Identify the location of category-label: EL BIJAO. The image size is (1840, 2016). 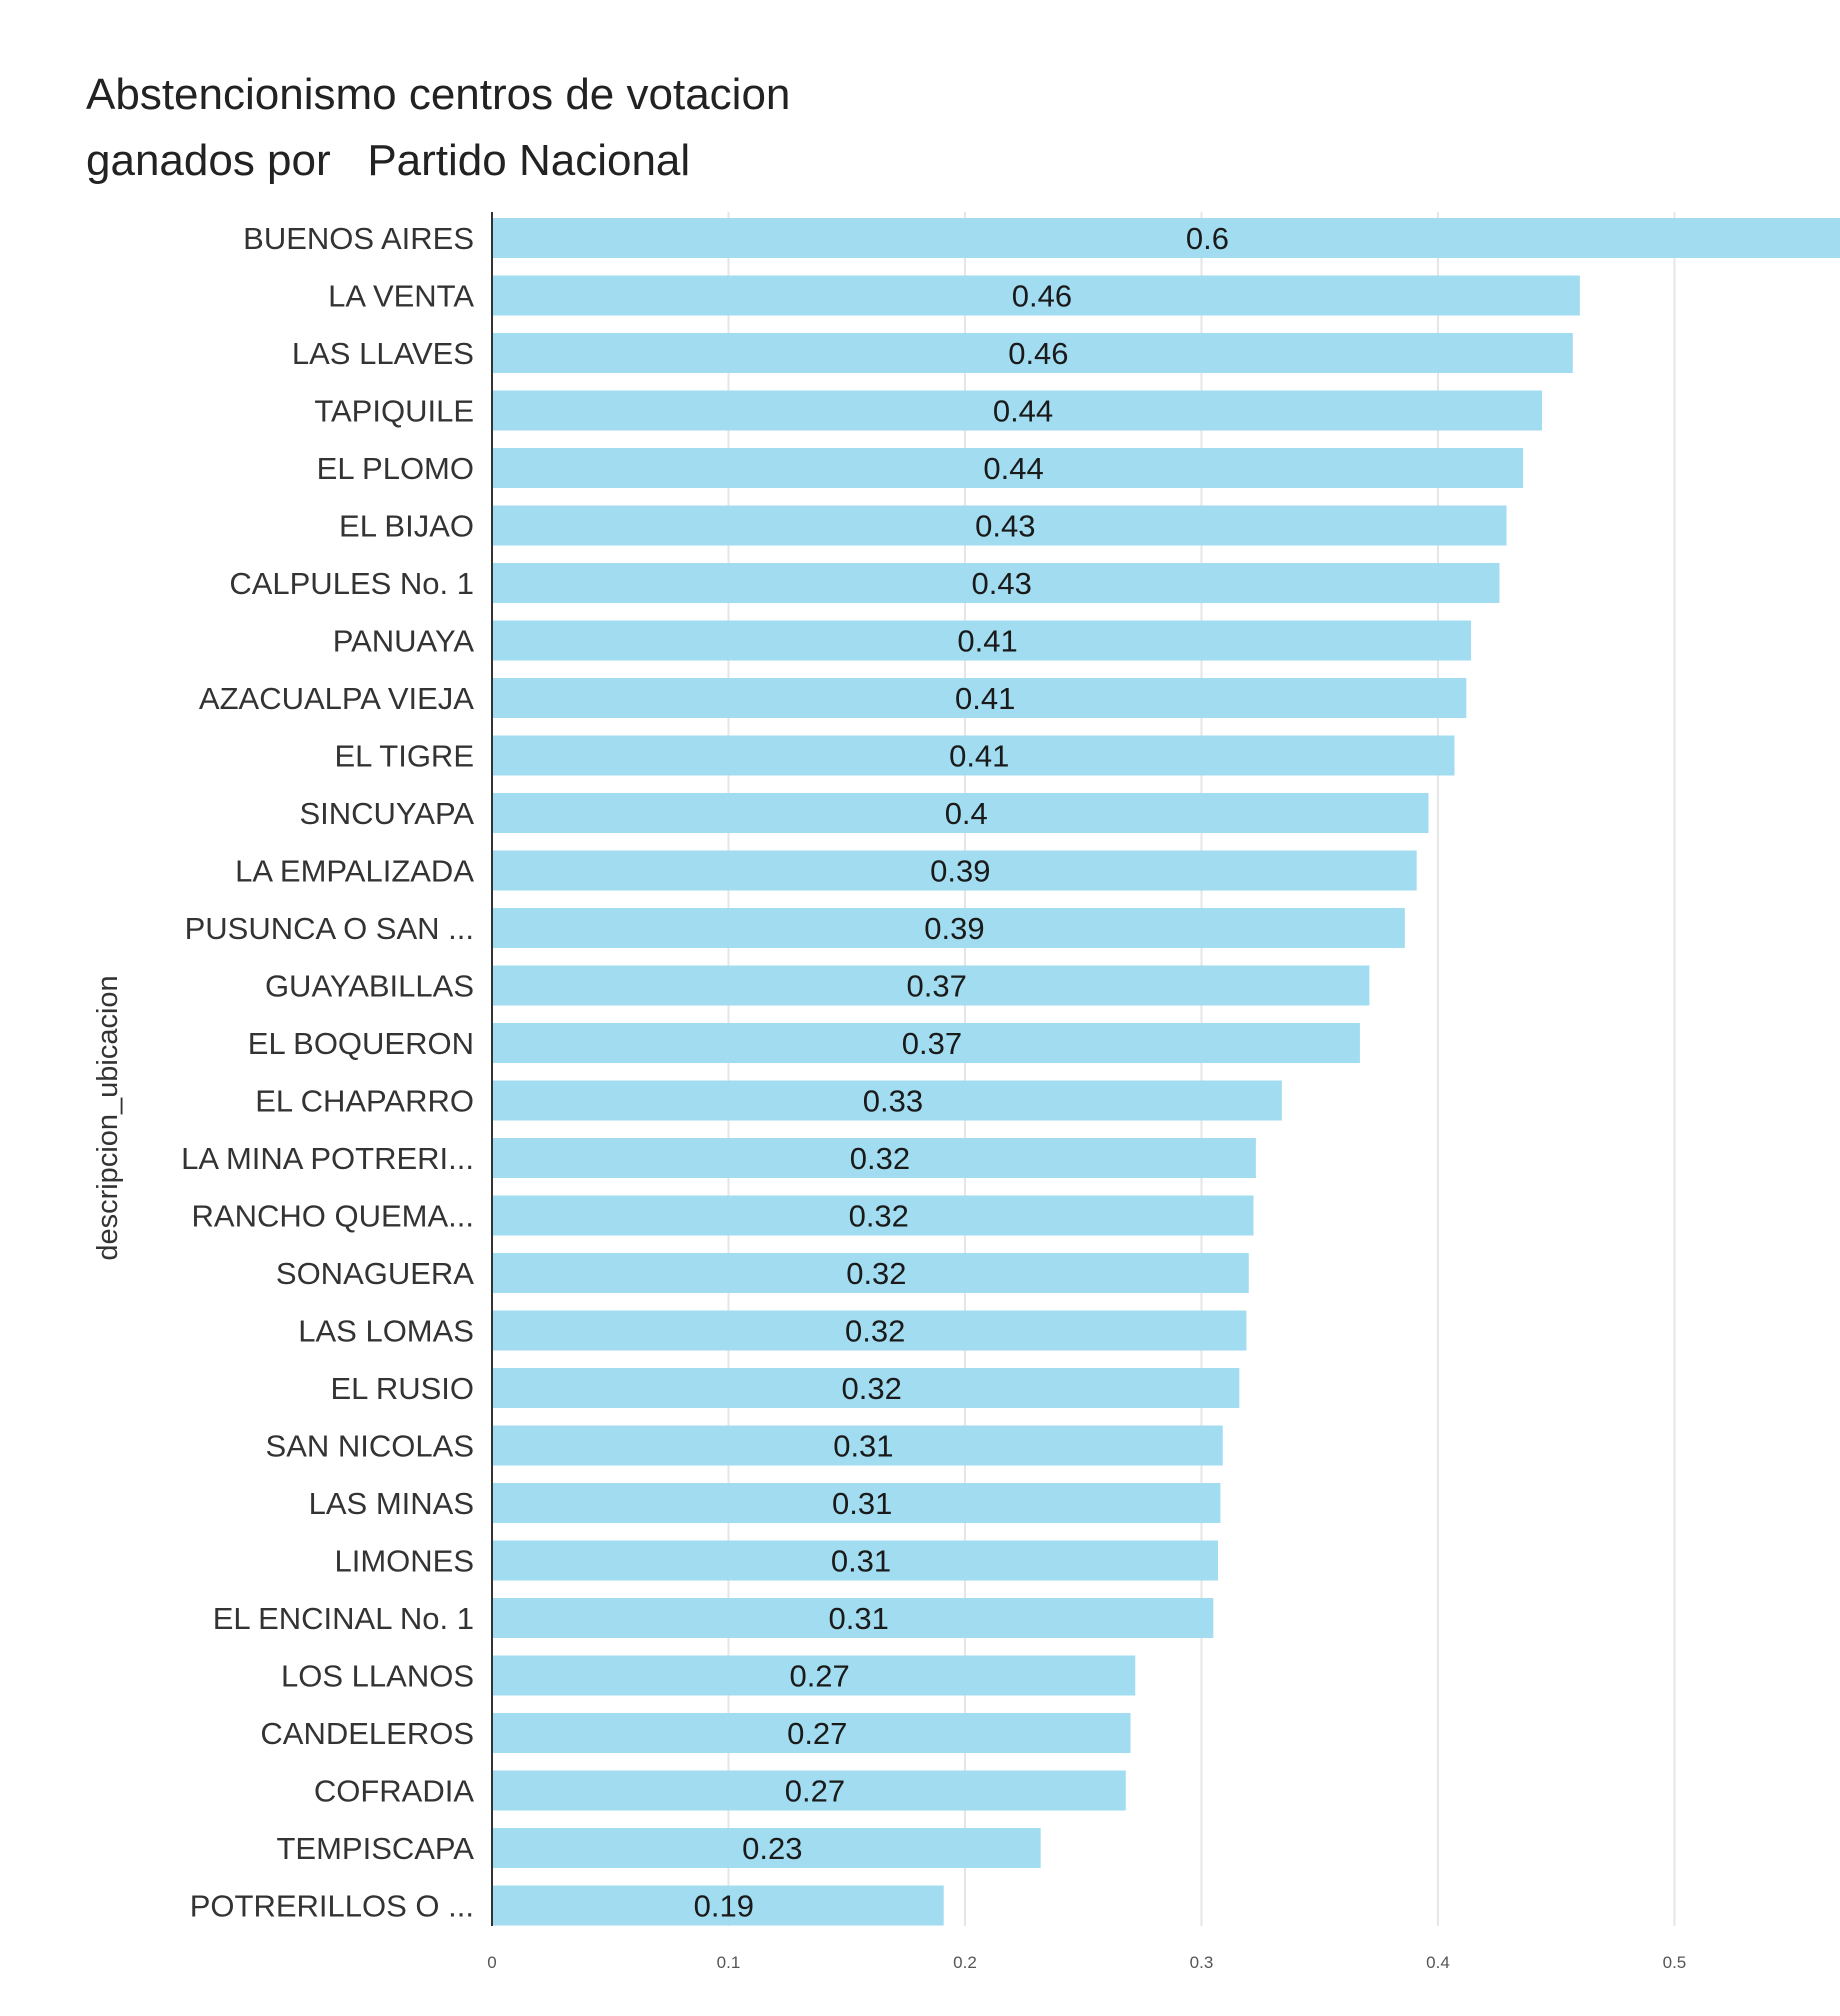
(406, 526).